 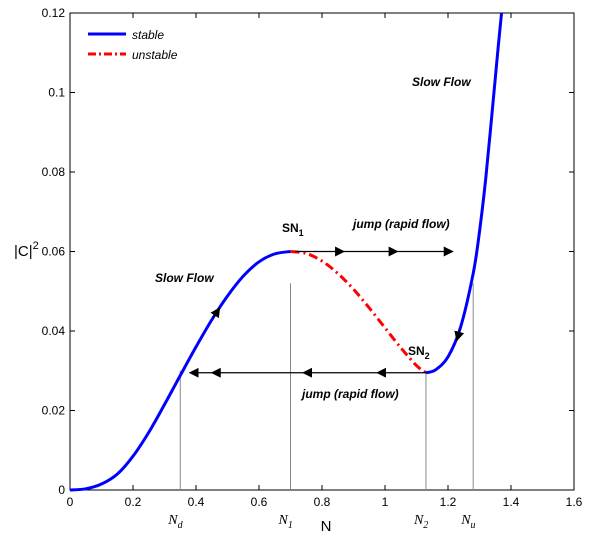 What do you see at coordinates (441, 82) in the screenshot?
I see `slow-flow-right-label: Slow Flow` at bounding box center [441, 82].